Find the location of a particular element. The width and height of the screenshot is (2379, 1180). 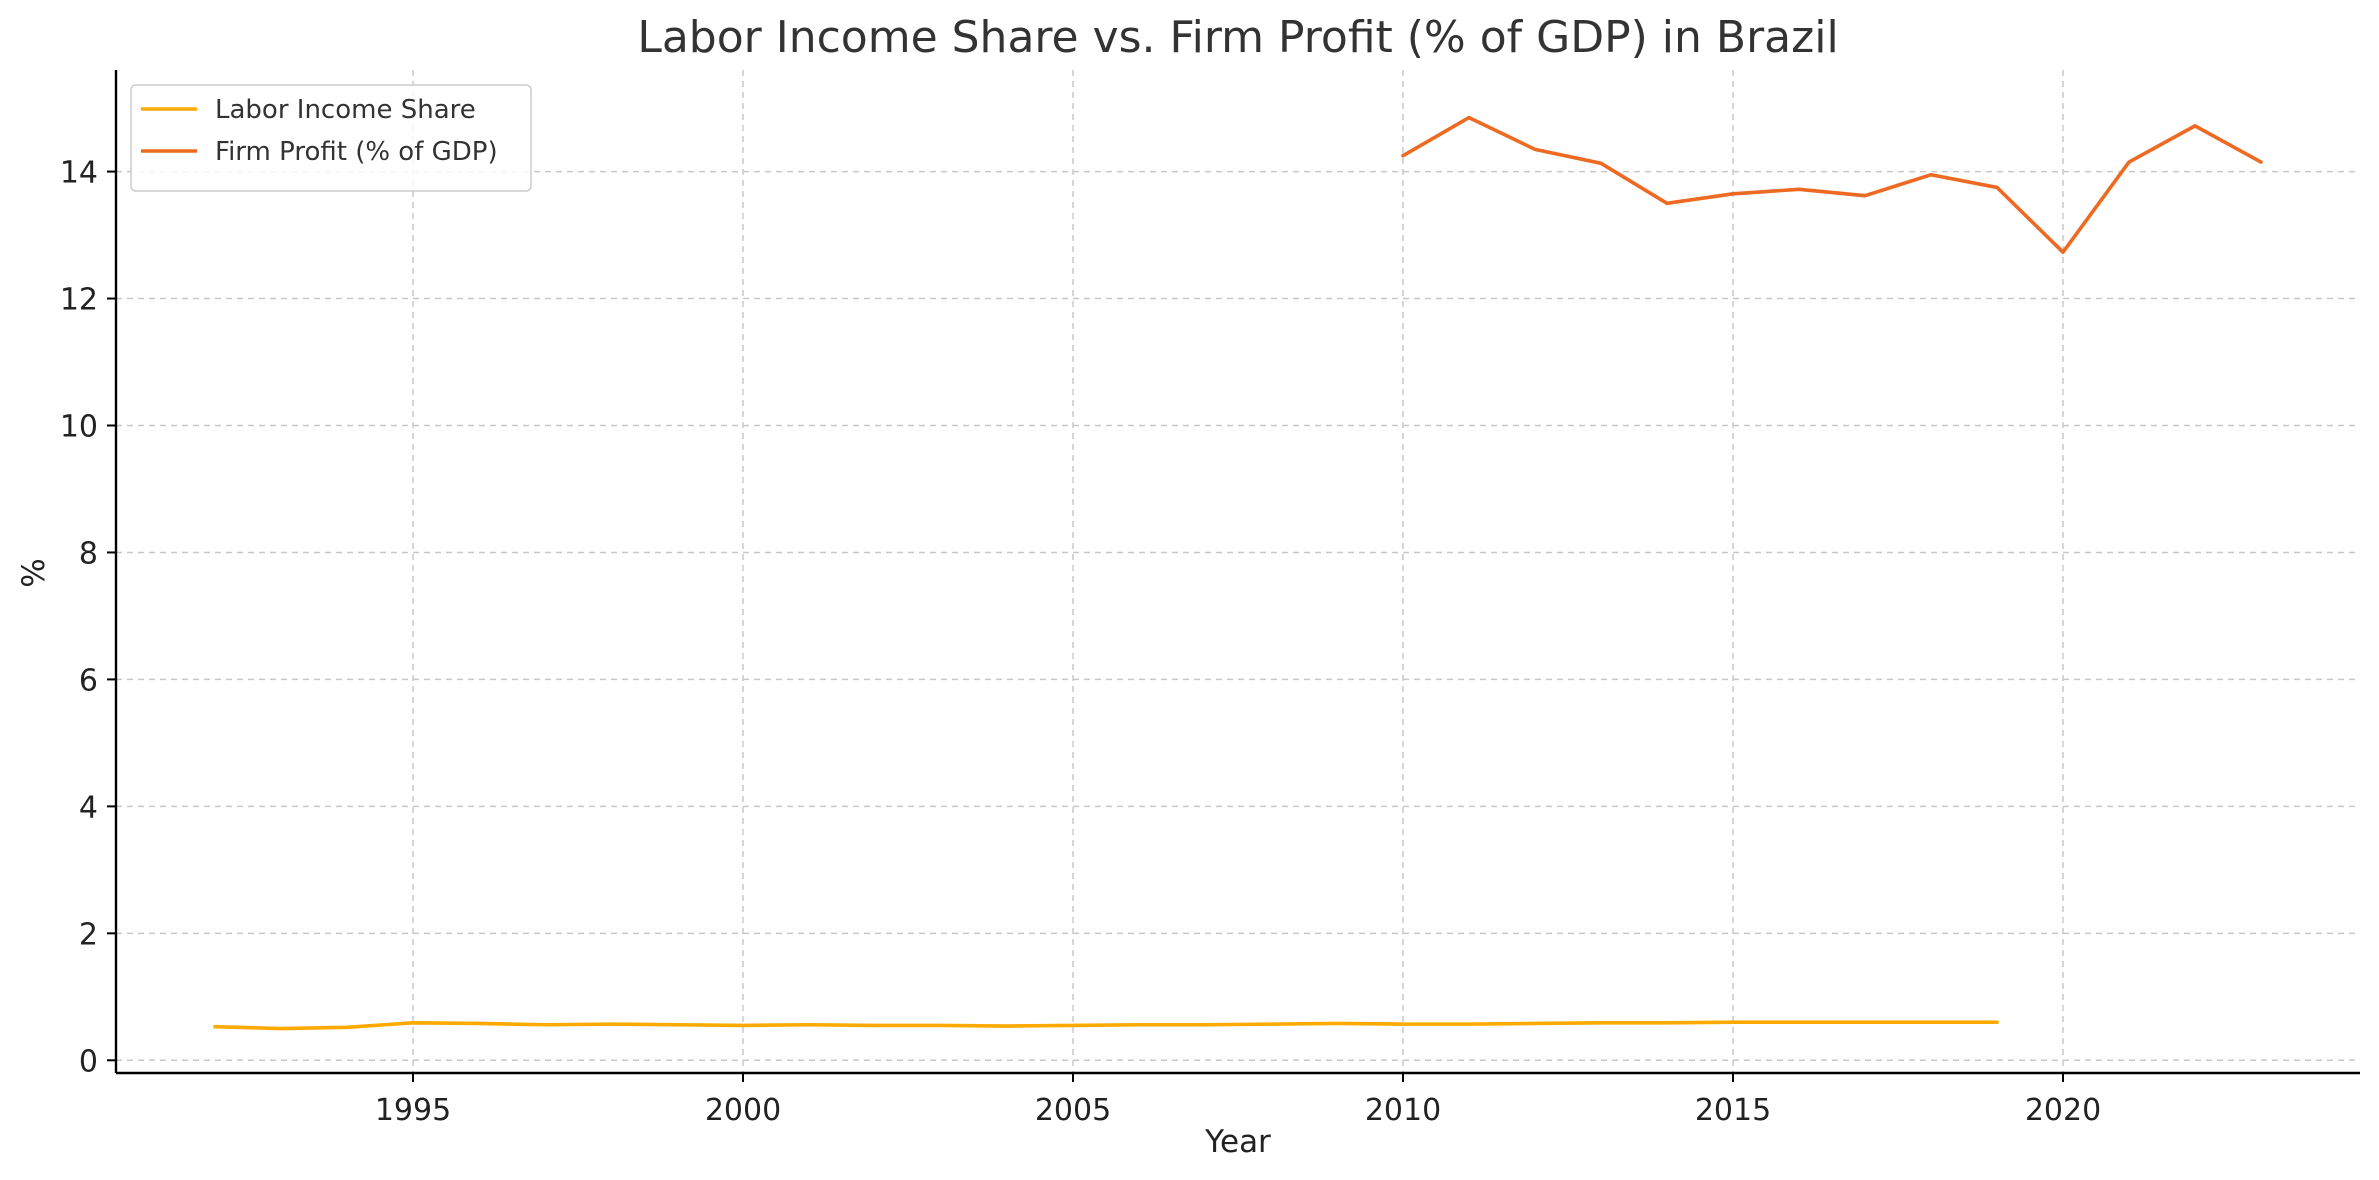

y-axis-label: % is located at coordinates (34, 572).